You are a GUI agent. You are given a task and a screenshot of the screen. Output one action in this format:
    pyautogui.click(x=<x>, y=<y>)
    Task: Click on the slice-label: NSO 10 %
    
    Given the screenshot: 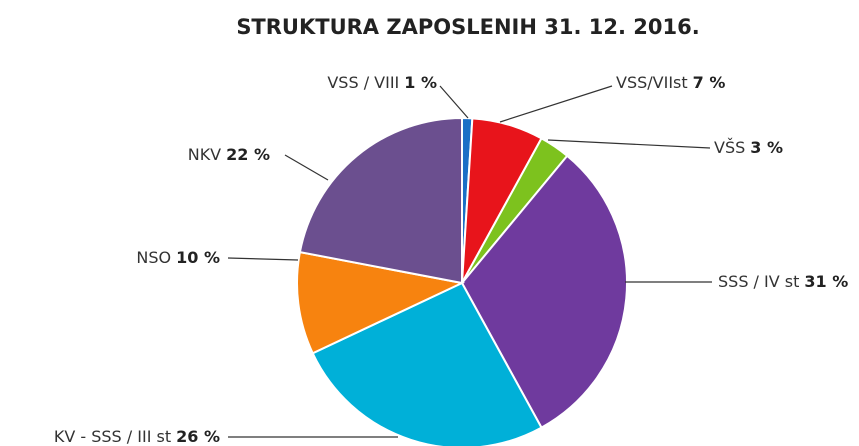 What is the action you would take?
    pyautogui.click(x=178, y=257)
    